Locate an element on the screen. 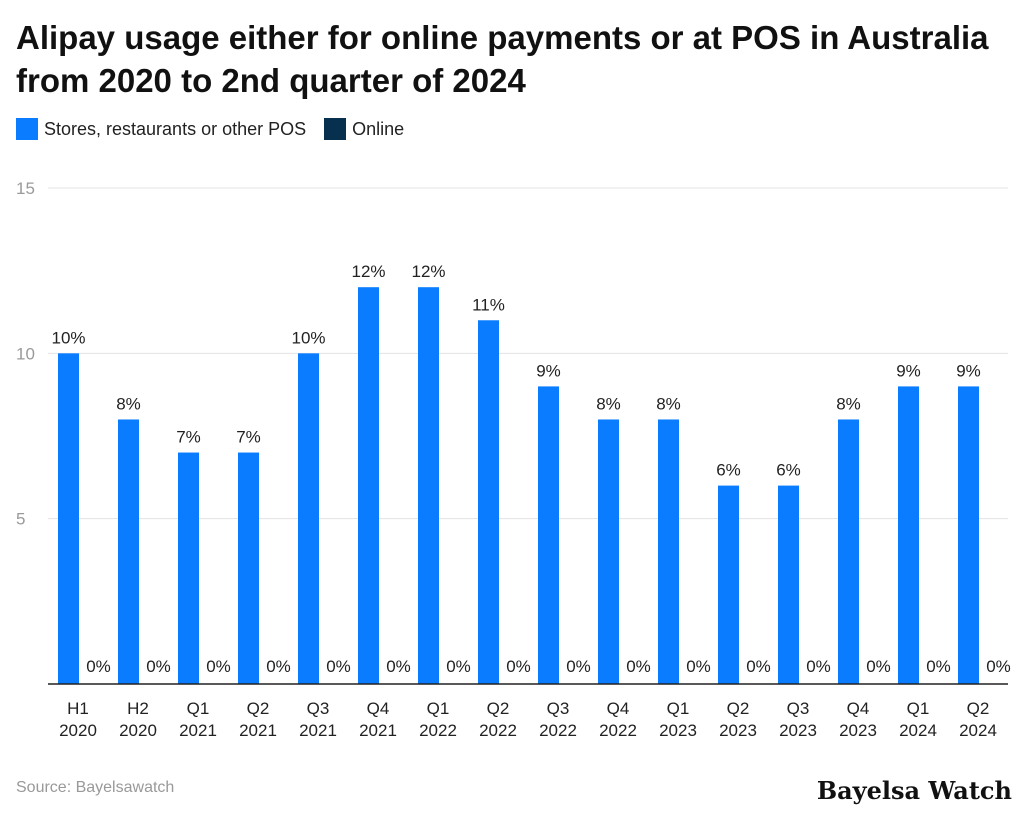 Image resolution: width=1024 pixels, height=816 pixels. x-tick-label: H1 is located at coordinates (78, 708).